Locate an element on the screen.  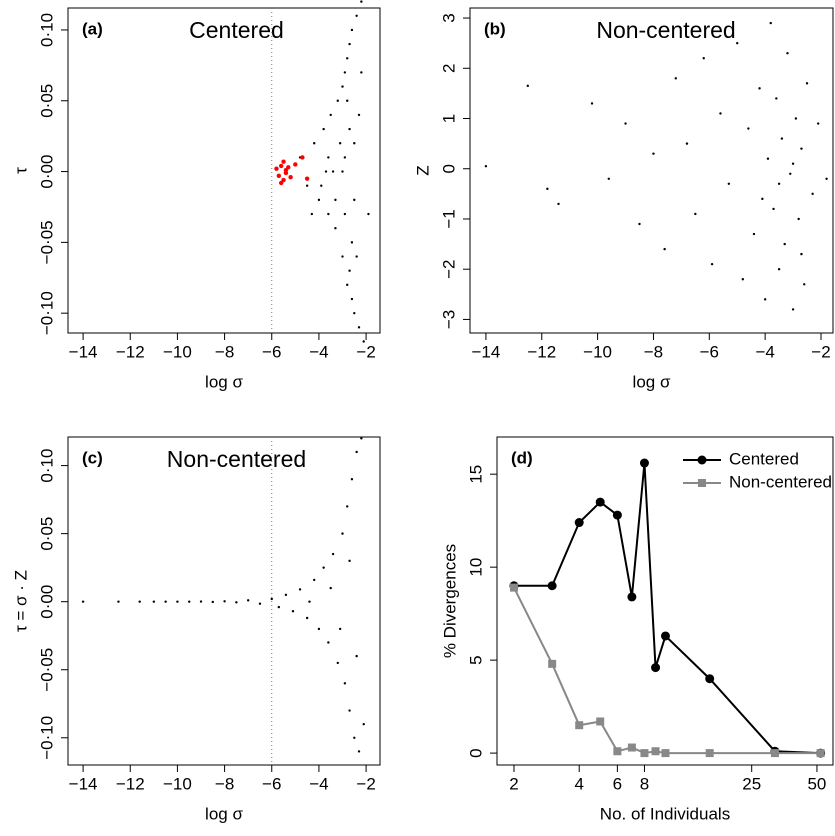
x-tick-label: 4 is located at coordinates (578, 783).